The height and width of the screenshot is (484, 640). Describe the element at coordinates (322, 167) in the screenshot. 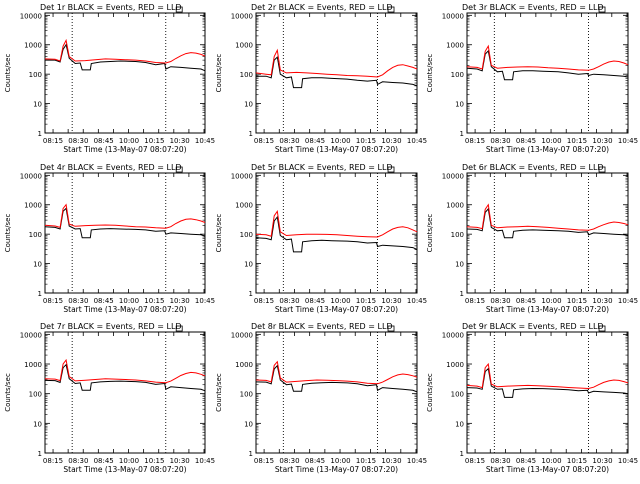

I see `chart-title: Det 5r BLACK = Events, RED = LLD` at that location.